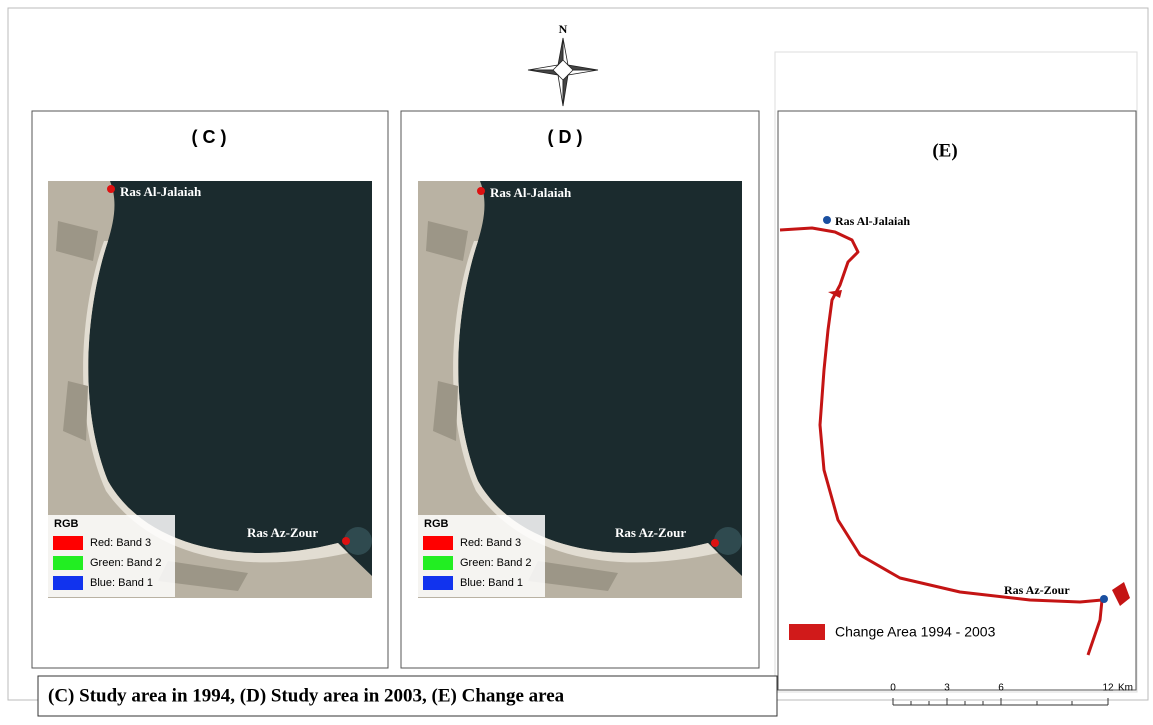  I want to click on caption-box, so click(407, 696).